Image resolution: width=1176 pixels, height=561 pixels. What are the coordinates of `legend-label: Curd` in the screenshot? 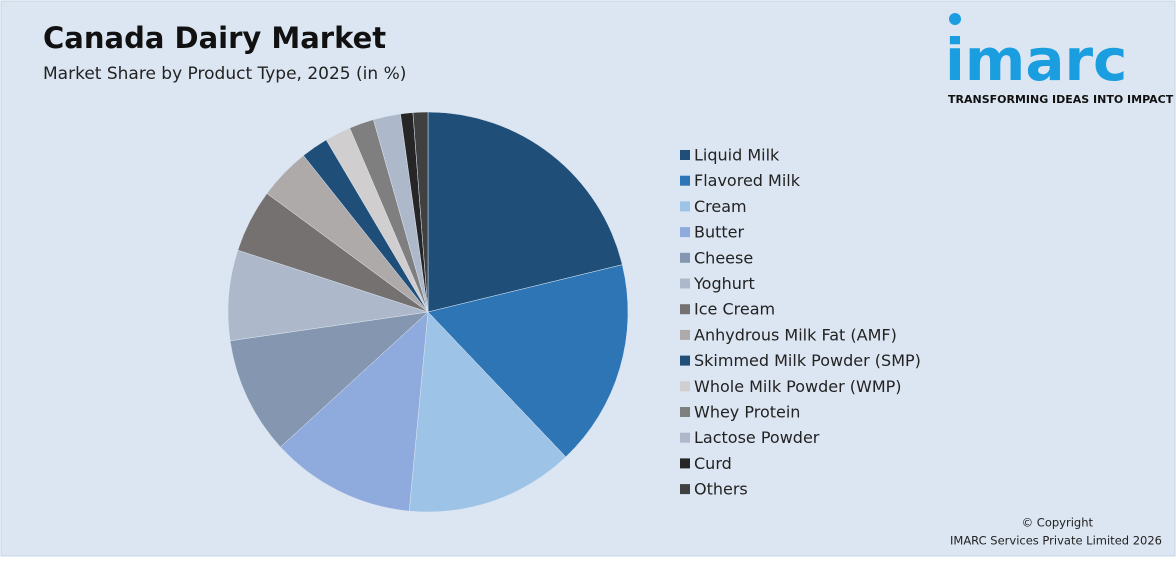 It's located at (713, 463).